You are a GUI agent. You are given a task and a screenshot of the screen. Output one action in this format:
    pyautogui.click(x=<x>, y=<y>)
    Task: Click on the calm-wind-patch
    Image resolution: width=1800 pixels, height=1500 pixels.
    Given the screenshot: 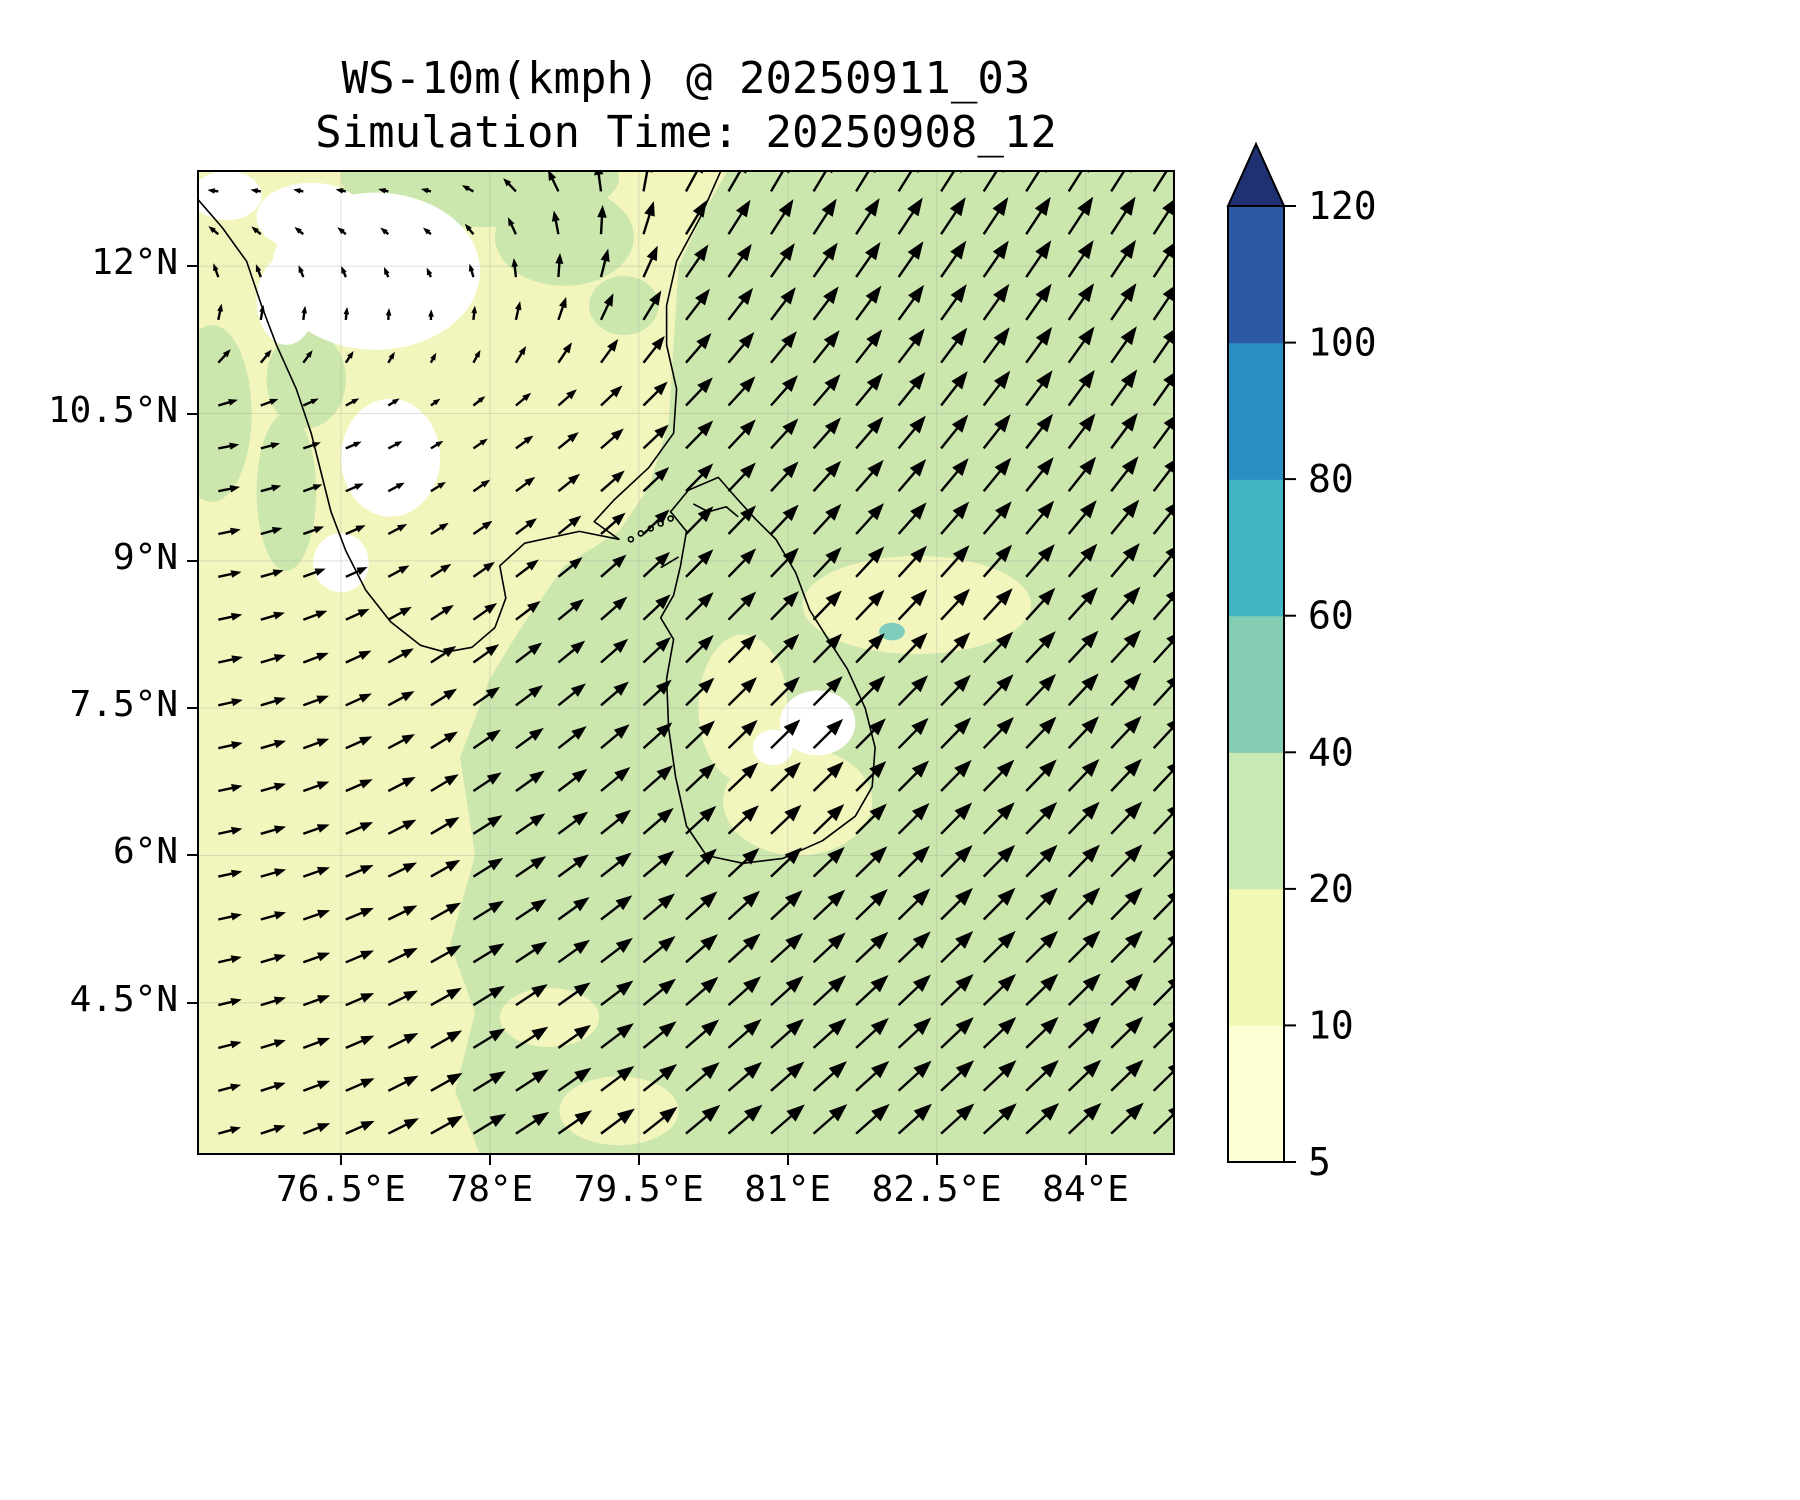 What is the action you would take?
    pyautogui.click(x=341, y=563)
    